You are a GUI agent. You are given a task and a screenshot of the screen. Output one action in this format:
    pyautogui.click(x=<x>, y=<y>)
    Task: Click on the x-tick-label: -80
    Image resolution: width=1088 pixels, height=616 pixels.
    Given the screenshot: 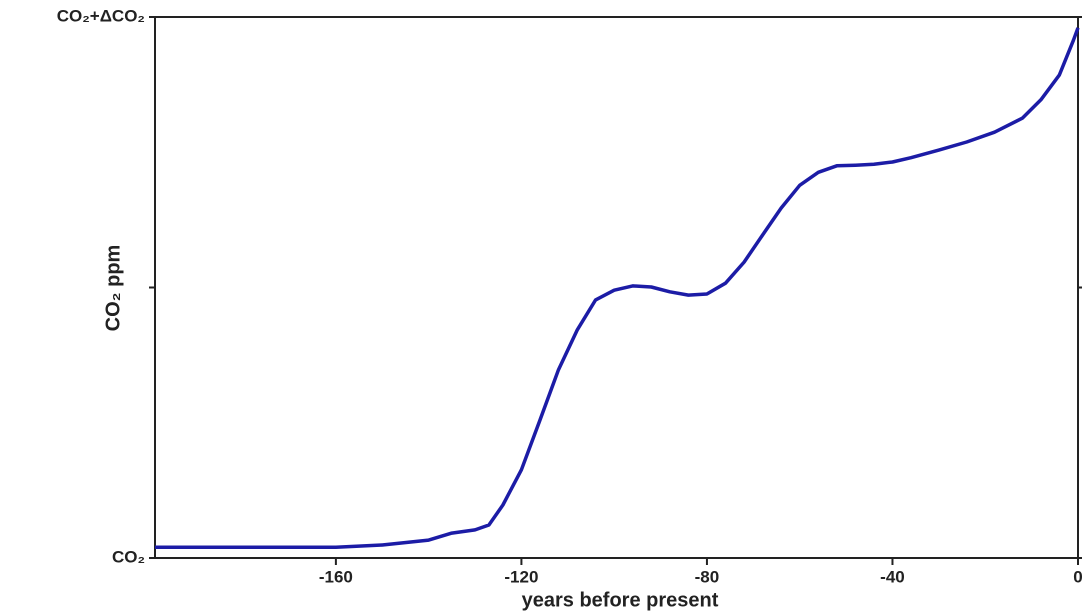 What is the action you would take?
    pyautogui.click(x=707, y=576)
    